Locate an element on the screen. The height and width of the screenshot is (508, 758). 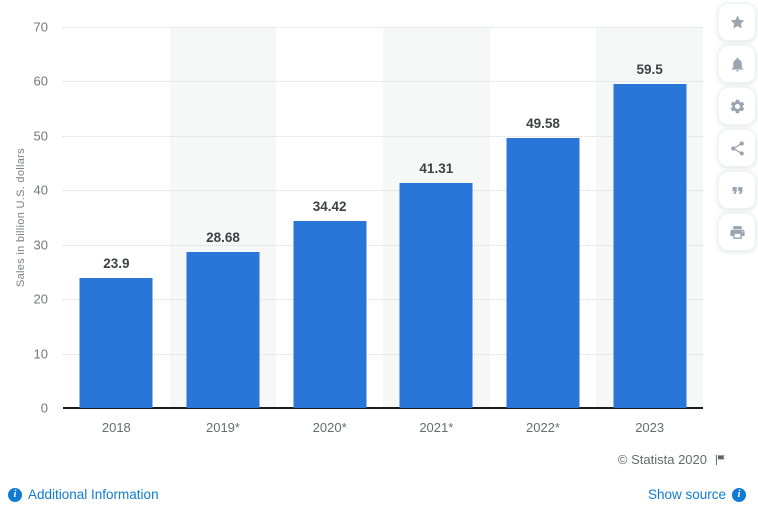
y-tick-label: 50 is located at coordinates (40, 136).